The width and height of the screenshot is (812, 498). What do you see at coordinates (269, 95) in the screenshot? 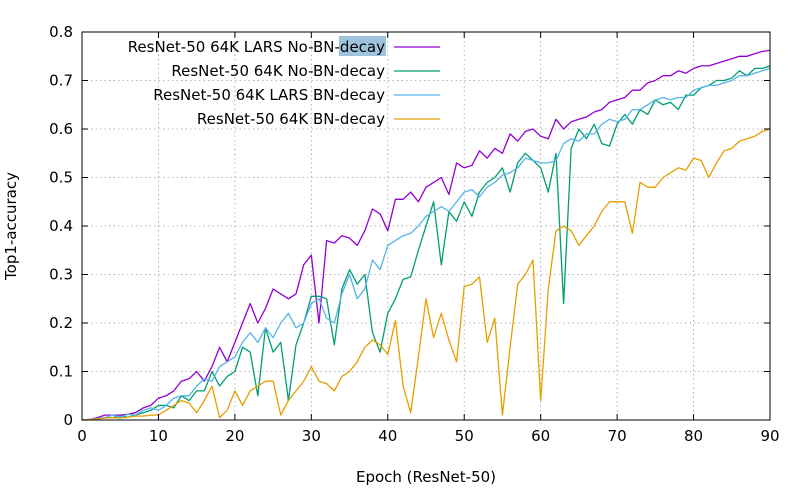
I see `legend-label-3: ResNet-50 64K LARS BN-decay` at bounding box center [269, 95].